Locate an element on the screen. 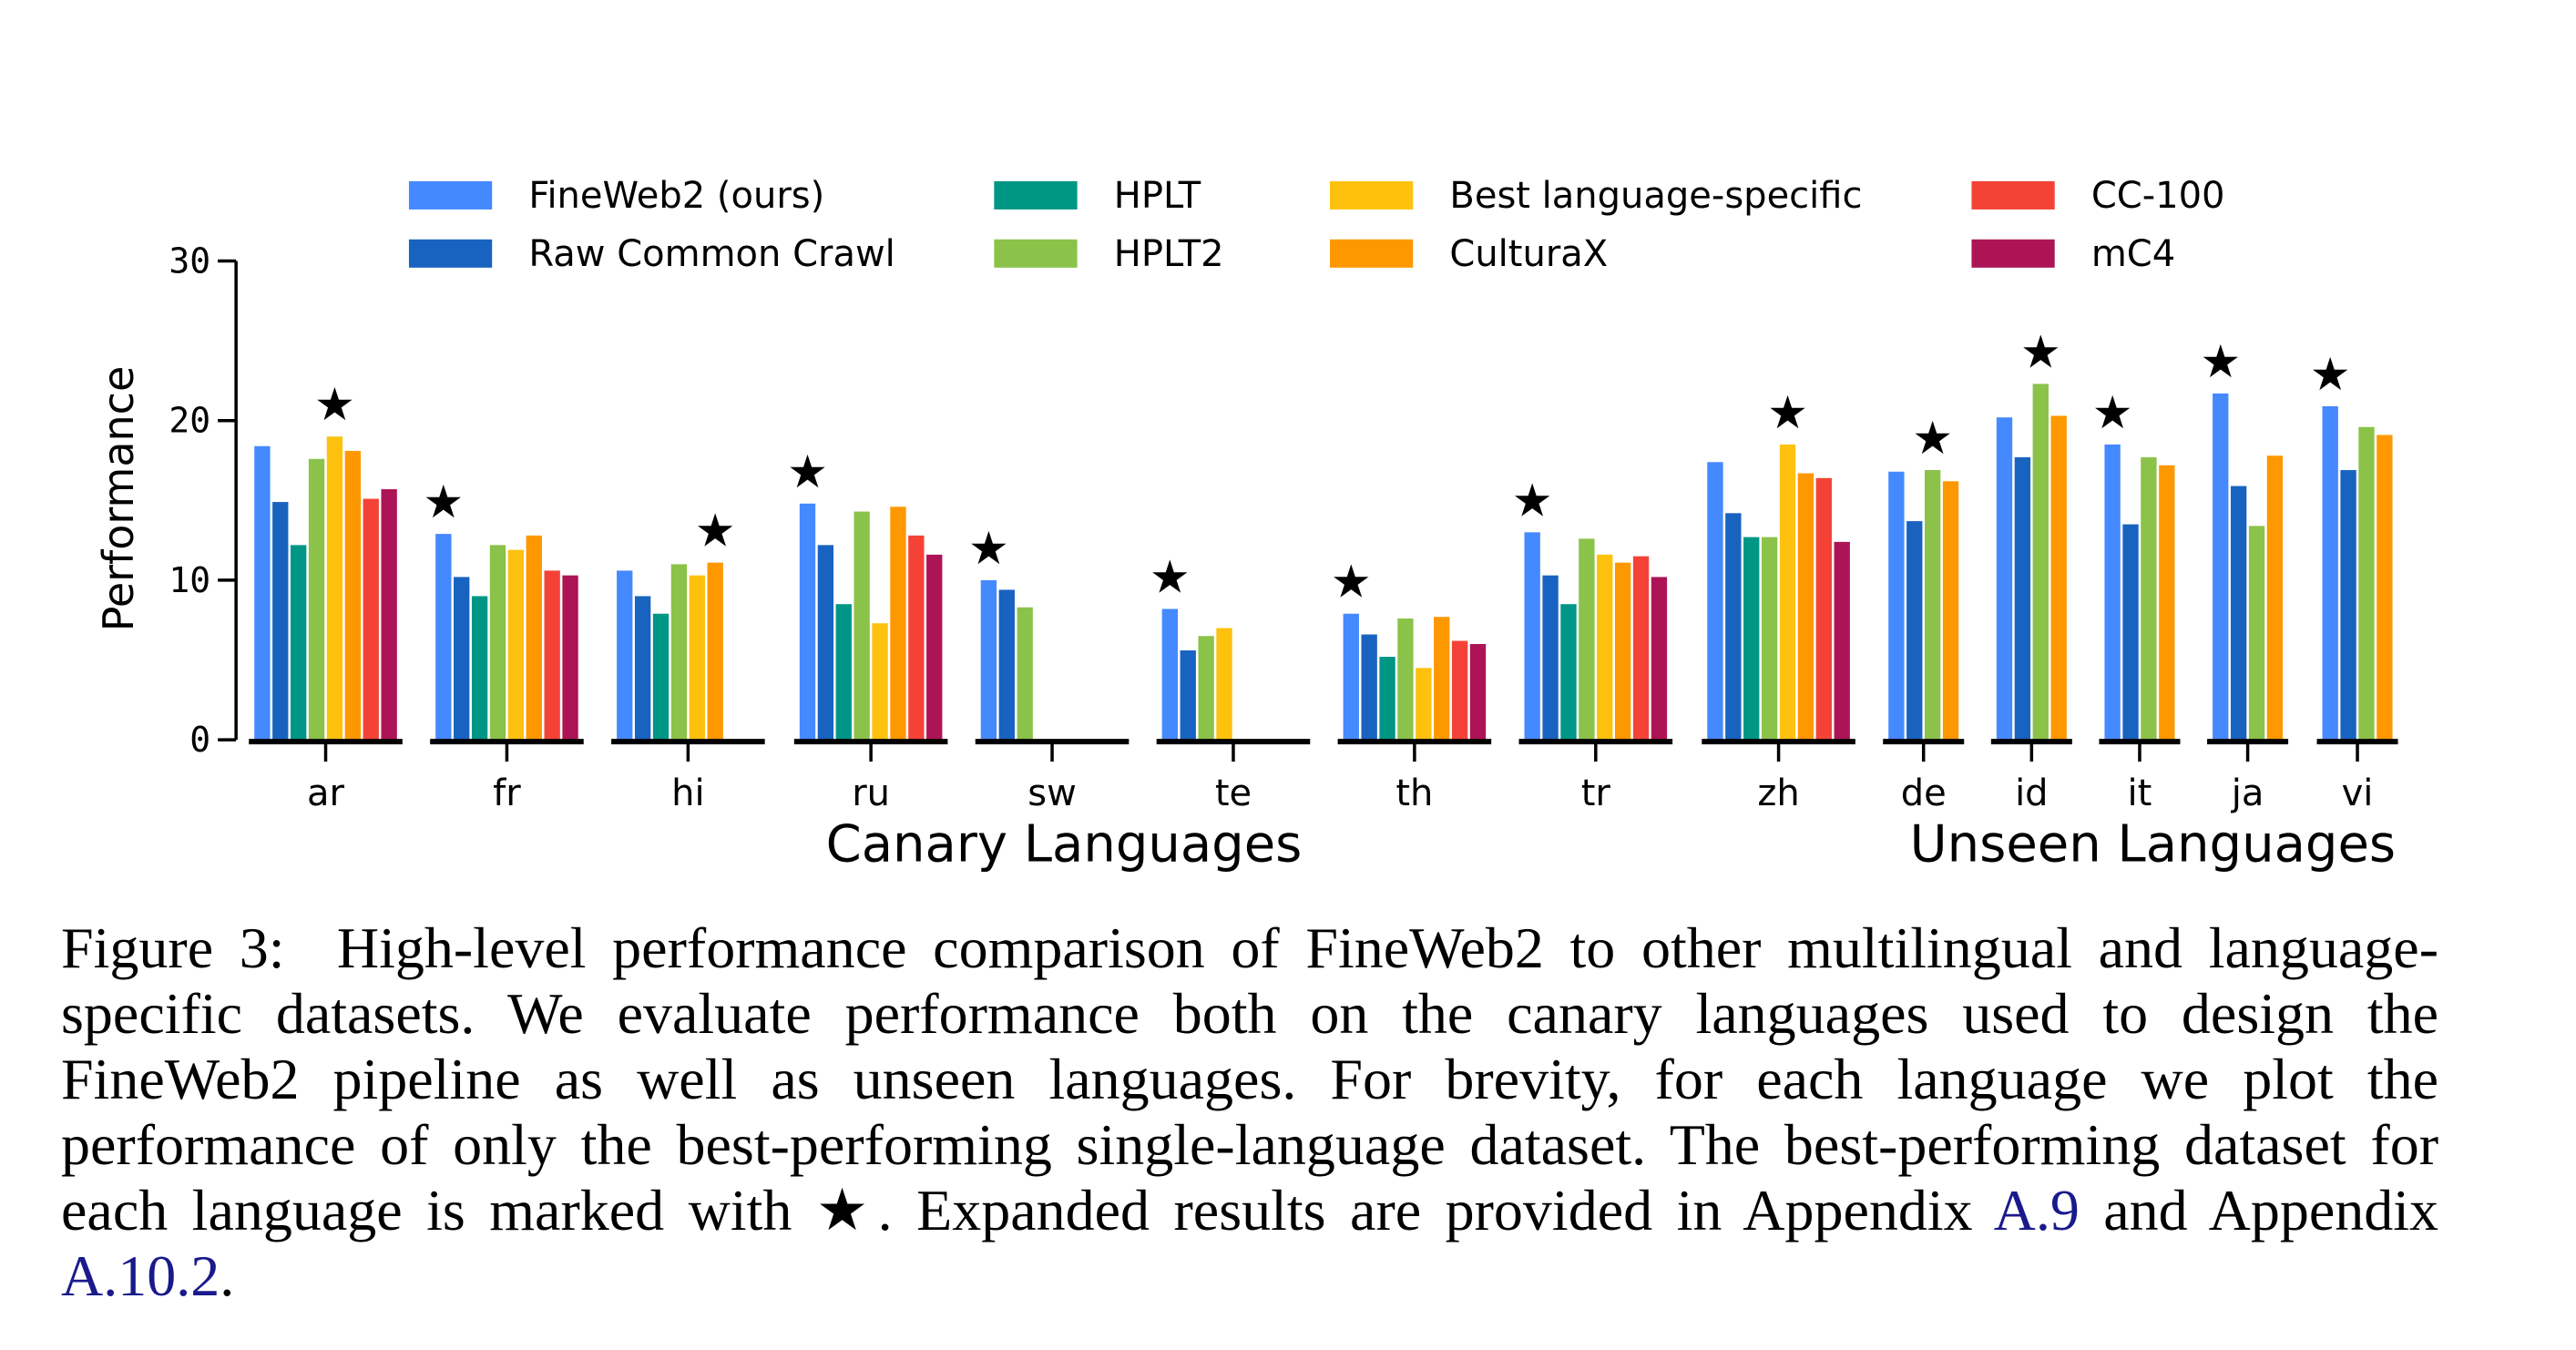 Image resolution: width=2576 pixels, height=1350 pixels. category-group-de: de ★ is located at coordinates (1924, 613).